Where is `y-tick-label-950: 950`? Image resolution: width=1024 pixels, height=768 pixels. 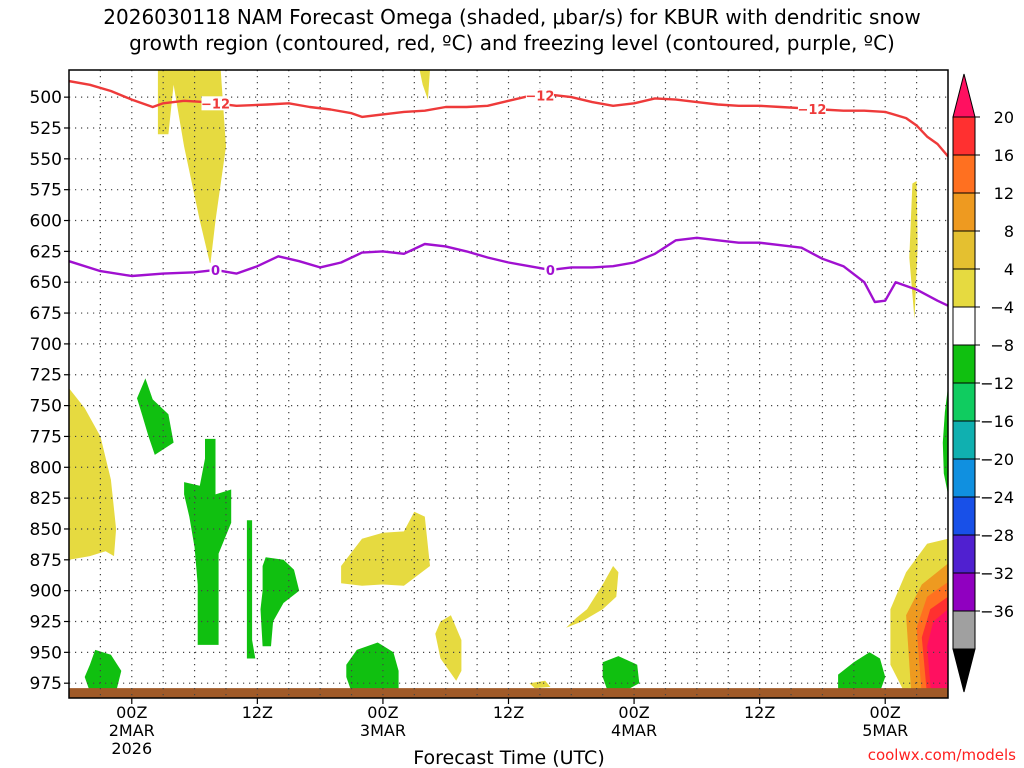
y-tick-label-950: 950 is located at coordinates (46, 653).